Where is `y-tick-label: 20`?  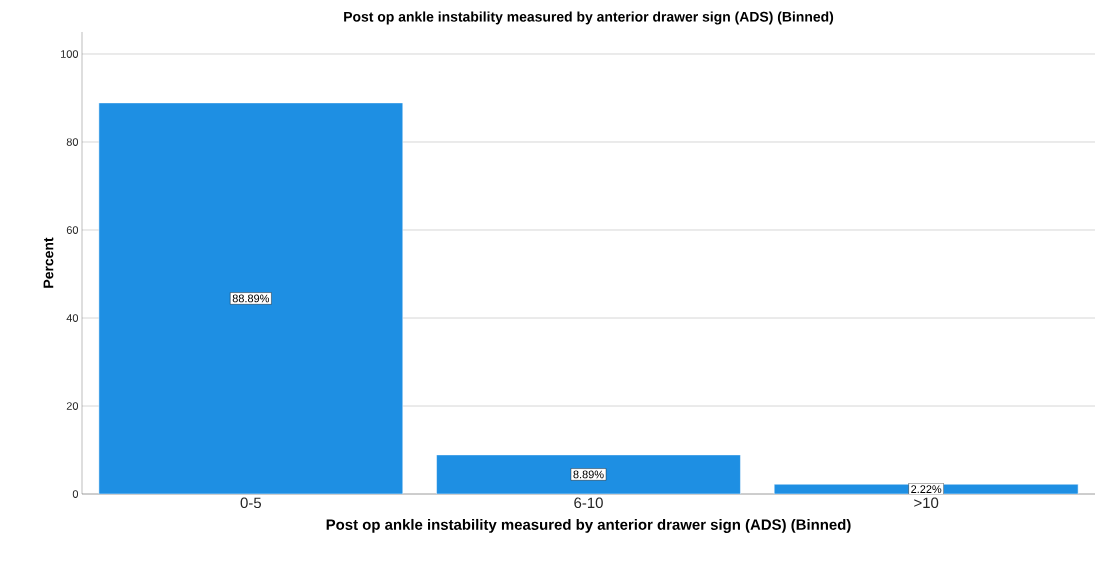
y-tick-label: 20 is located at coordinates (72, 406).